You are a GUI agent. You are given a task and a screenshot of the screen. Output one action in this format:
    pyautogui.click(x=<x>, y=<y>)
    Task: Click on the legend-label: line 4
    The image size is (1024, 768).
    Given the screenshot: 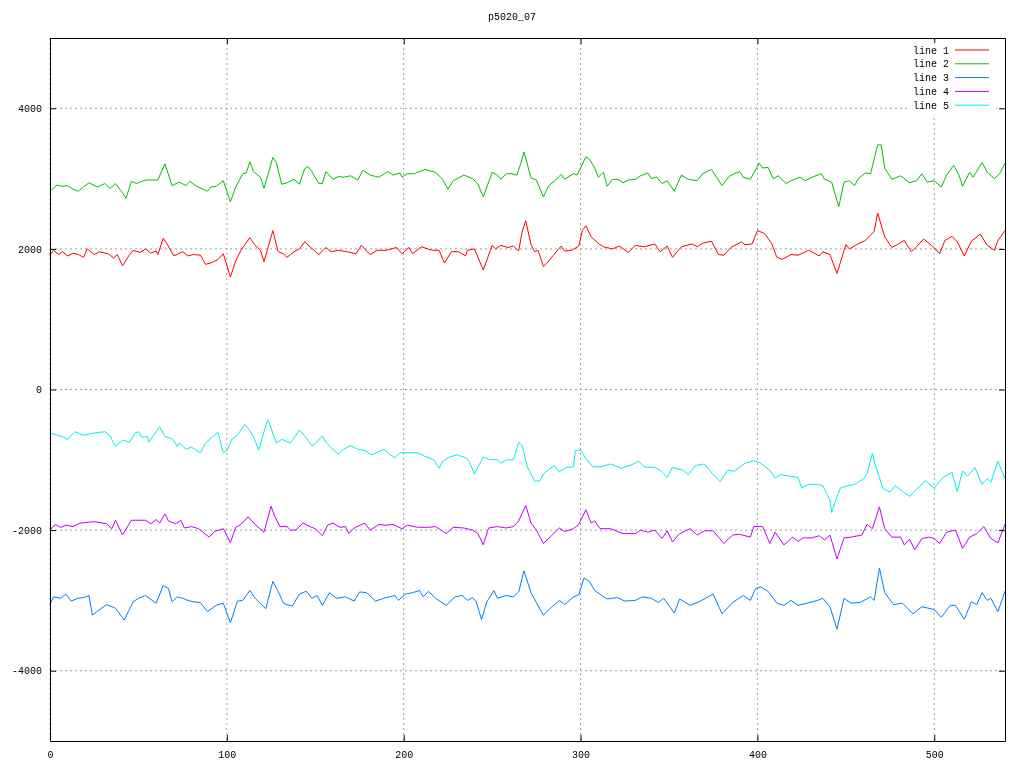 What is the action you would take?
    pyautogui.click(x=930, y=92)
    